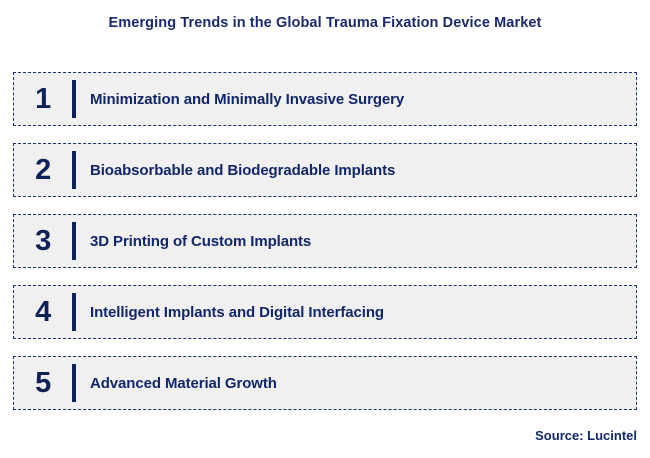  I want to click on trend-label: 3D Printing of Custom Implants, so click(201, 241).